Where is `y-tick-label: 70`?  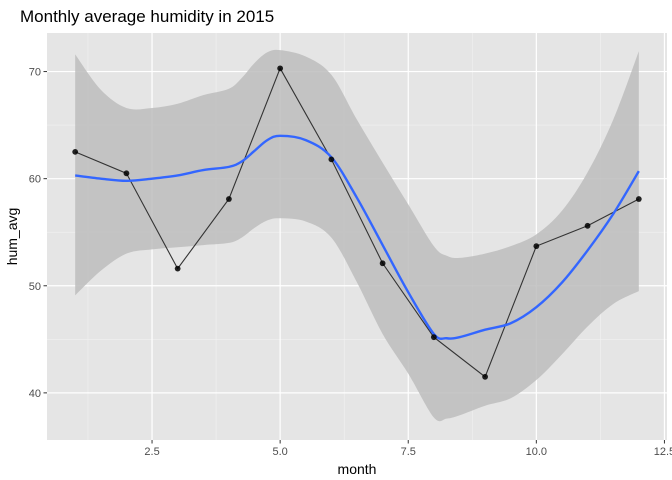
y-tick-label: 70 is located at coordinates (35, 73).